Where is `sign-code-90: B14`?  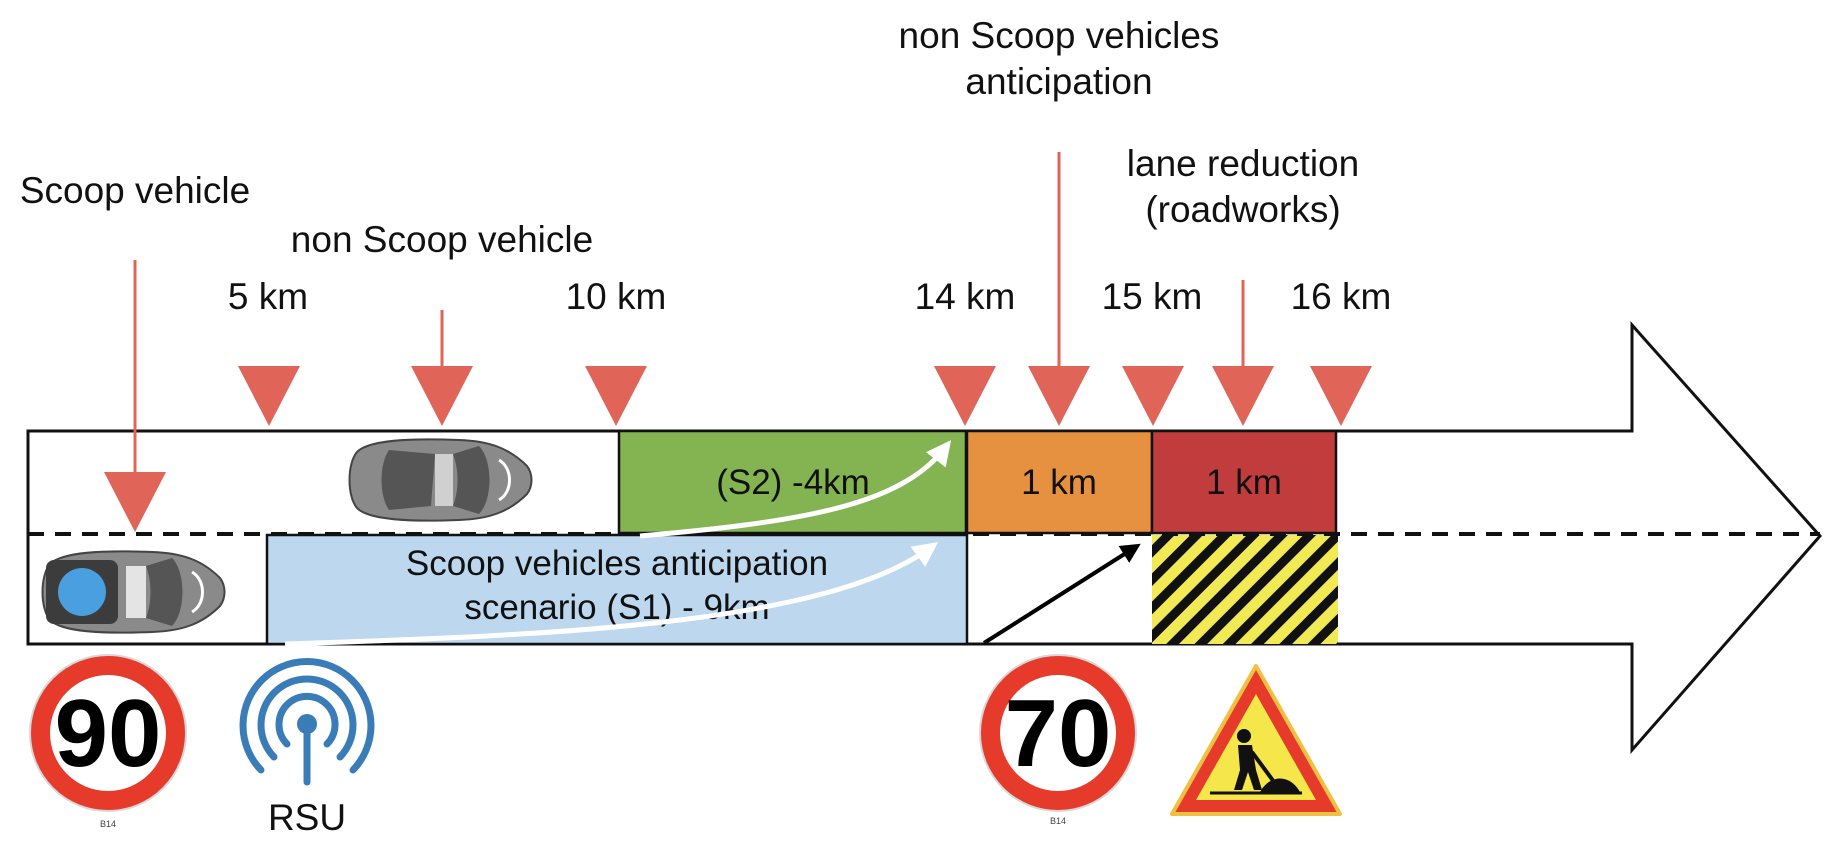 sign-code-90: B14 is located at coordinates (108, 824).